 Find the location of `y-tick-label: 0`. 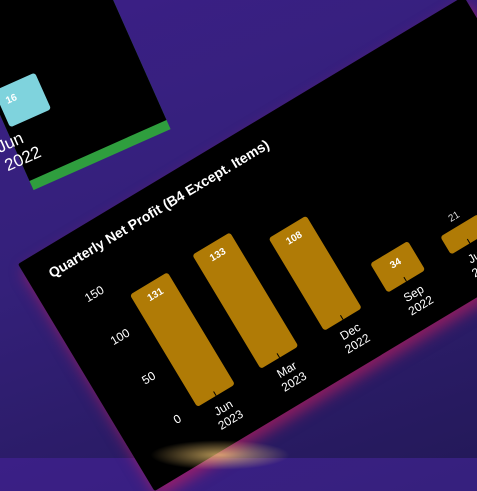

y-tick-label: 0 is located at coordinates (177, 419).